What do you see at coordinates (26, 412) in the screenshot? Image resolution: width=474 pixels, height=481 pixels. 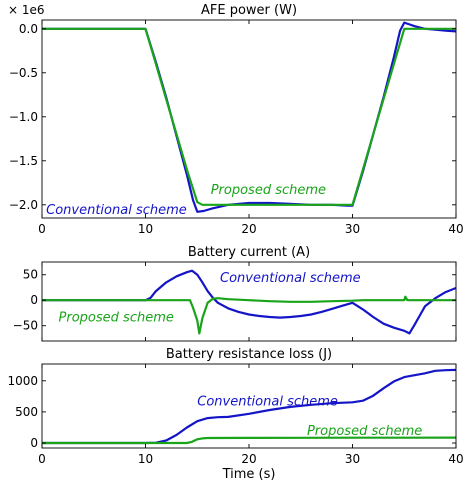 I see `y-tick-label: 500` at bounding box center [26, 412].